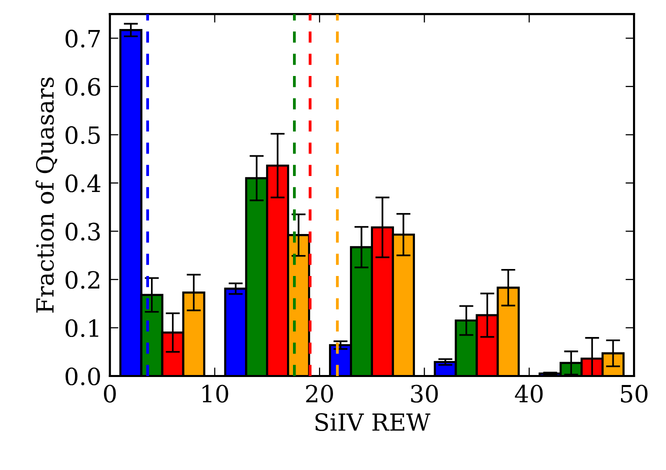 This screenshot has width=666, height=470. Describe the element at coordinates (634, 393) in the screenshot. I see `x-tick-label: 50` at that location.